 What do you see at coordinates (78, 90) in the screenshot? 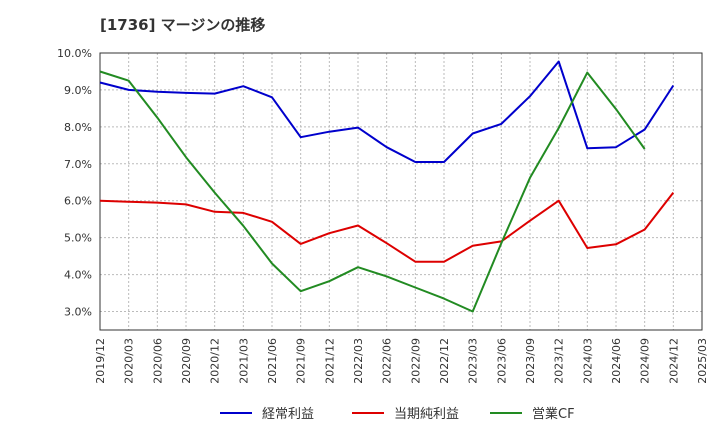
I see `y-tick-label: 9.0%` at bounding box center [78, 90].